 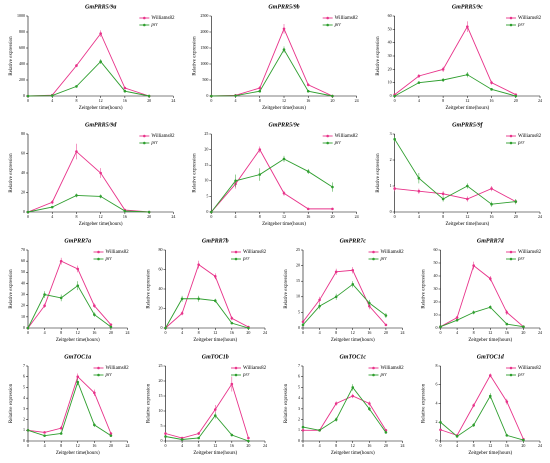 What do you see at coordinates (353, 241) in the screenshot?
I see `panel-title: GmPRR7c` at bounding box center [353, 241].